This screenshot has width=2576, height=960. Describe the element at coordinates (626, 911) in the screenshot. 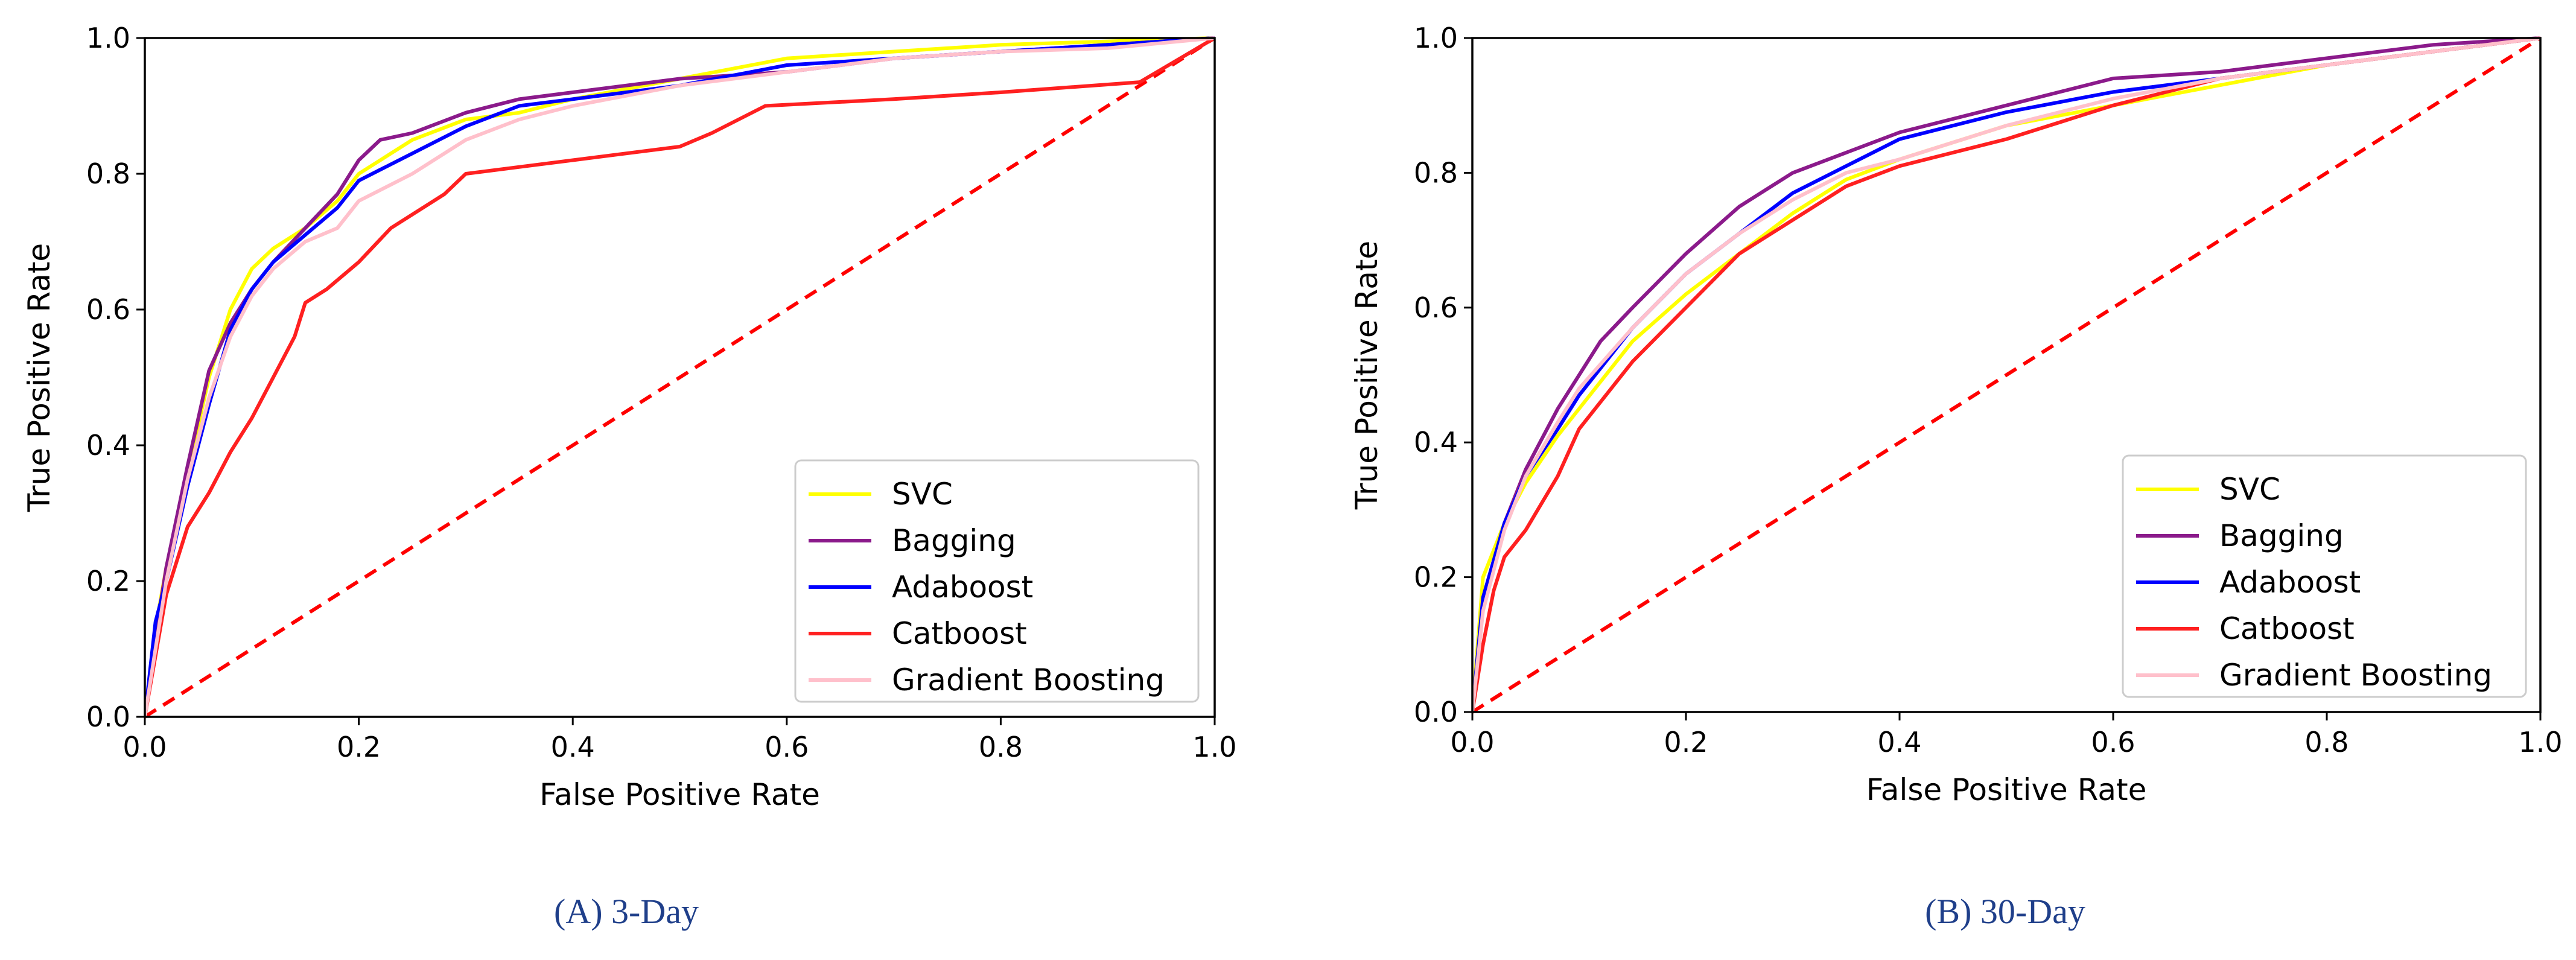

I see `panel-caption: (A) 3-Day` at that location.